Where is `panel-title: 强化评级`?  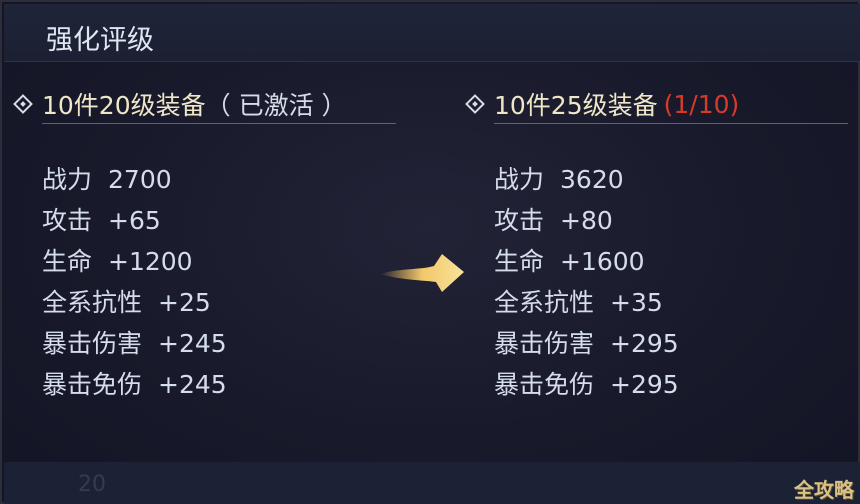 panel-title: 强化评级 is located at coordinates (100, 40).